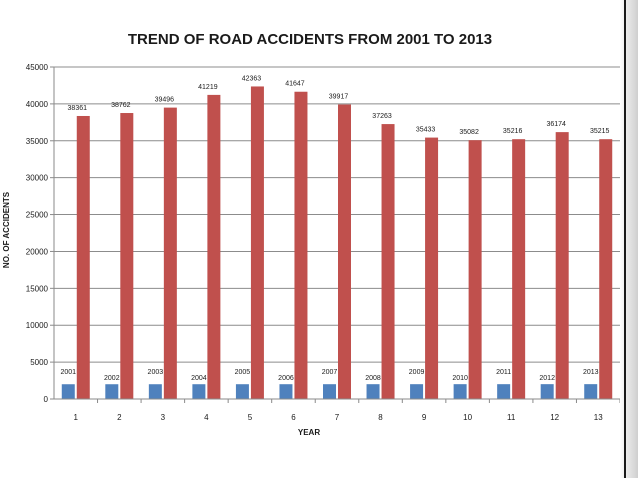 This screenshot has width=638, height=483. I want to click on bar-label-accidents: 35216, so click(513, 131).